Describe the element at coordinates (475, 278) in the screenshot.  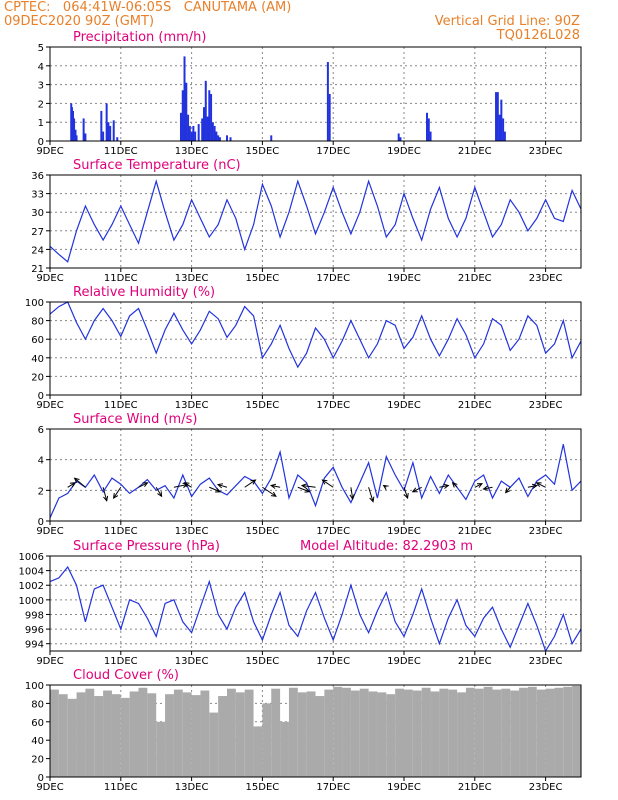
I see `x-tick-label: 21DEC` at that location.